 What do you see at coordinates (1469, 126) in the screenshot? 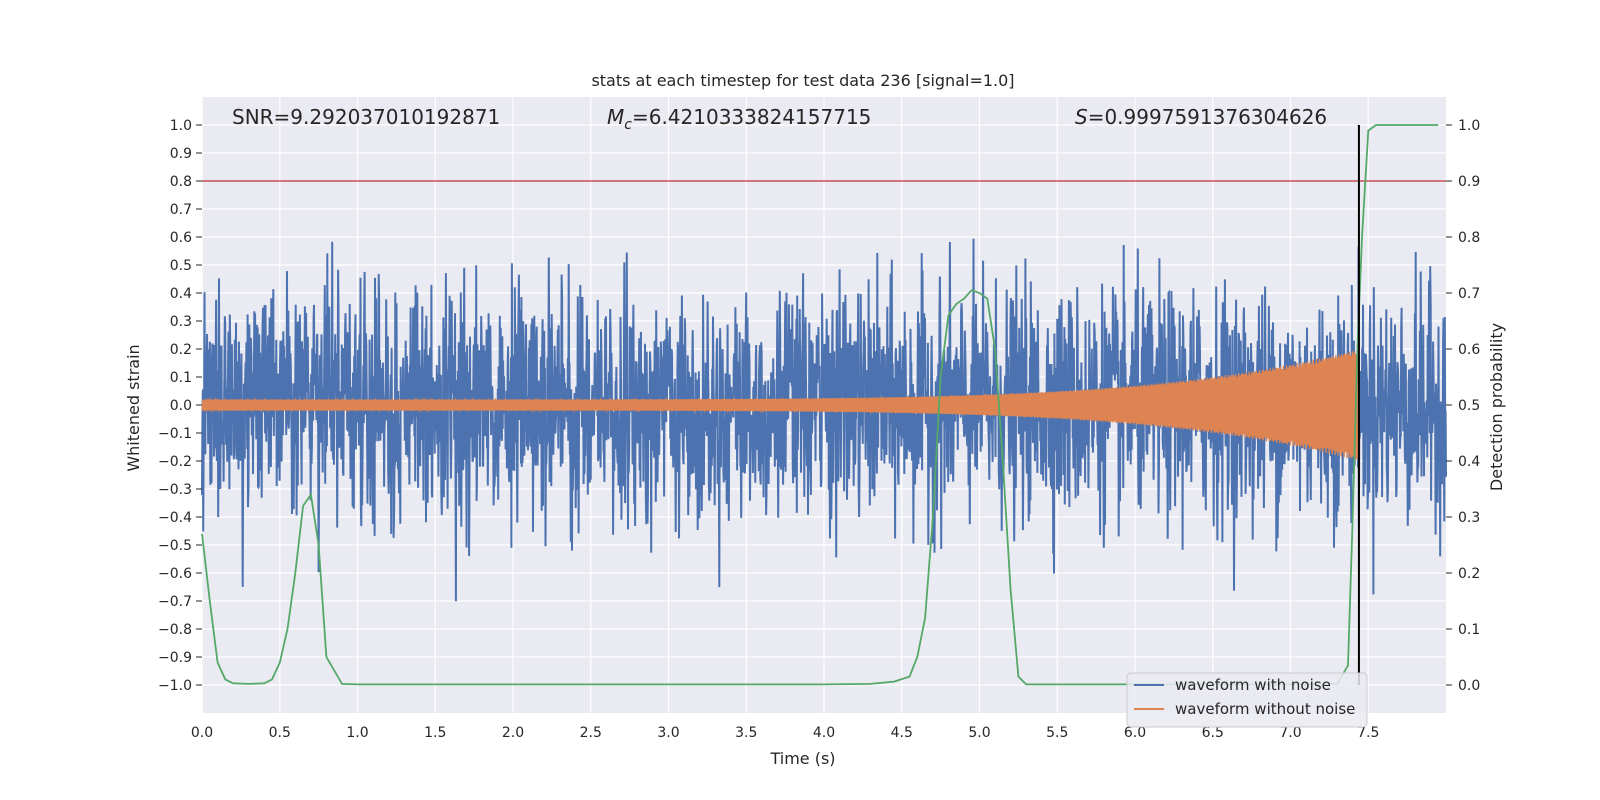
I see `y-right-tick-label: 1.0` at bounding box center [1469, 126].